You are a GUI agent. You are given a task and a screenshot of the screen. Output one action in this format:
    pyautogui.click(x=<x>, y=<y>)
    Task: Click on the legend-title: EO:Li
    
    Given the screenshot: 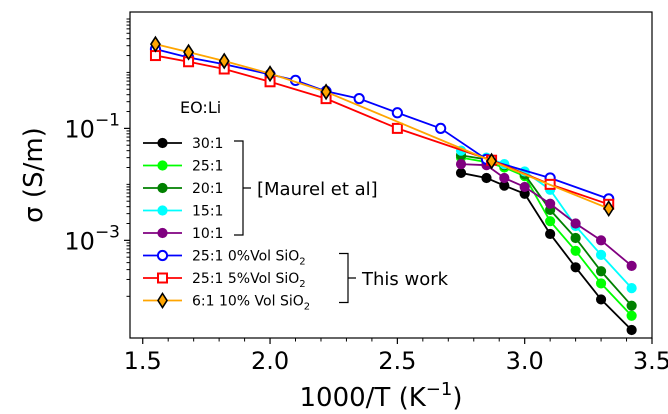 What is the action you would take?
    pyautogui.click(x=200, y=107)
    